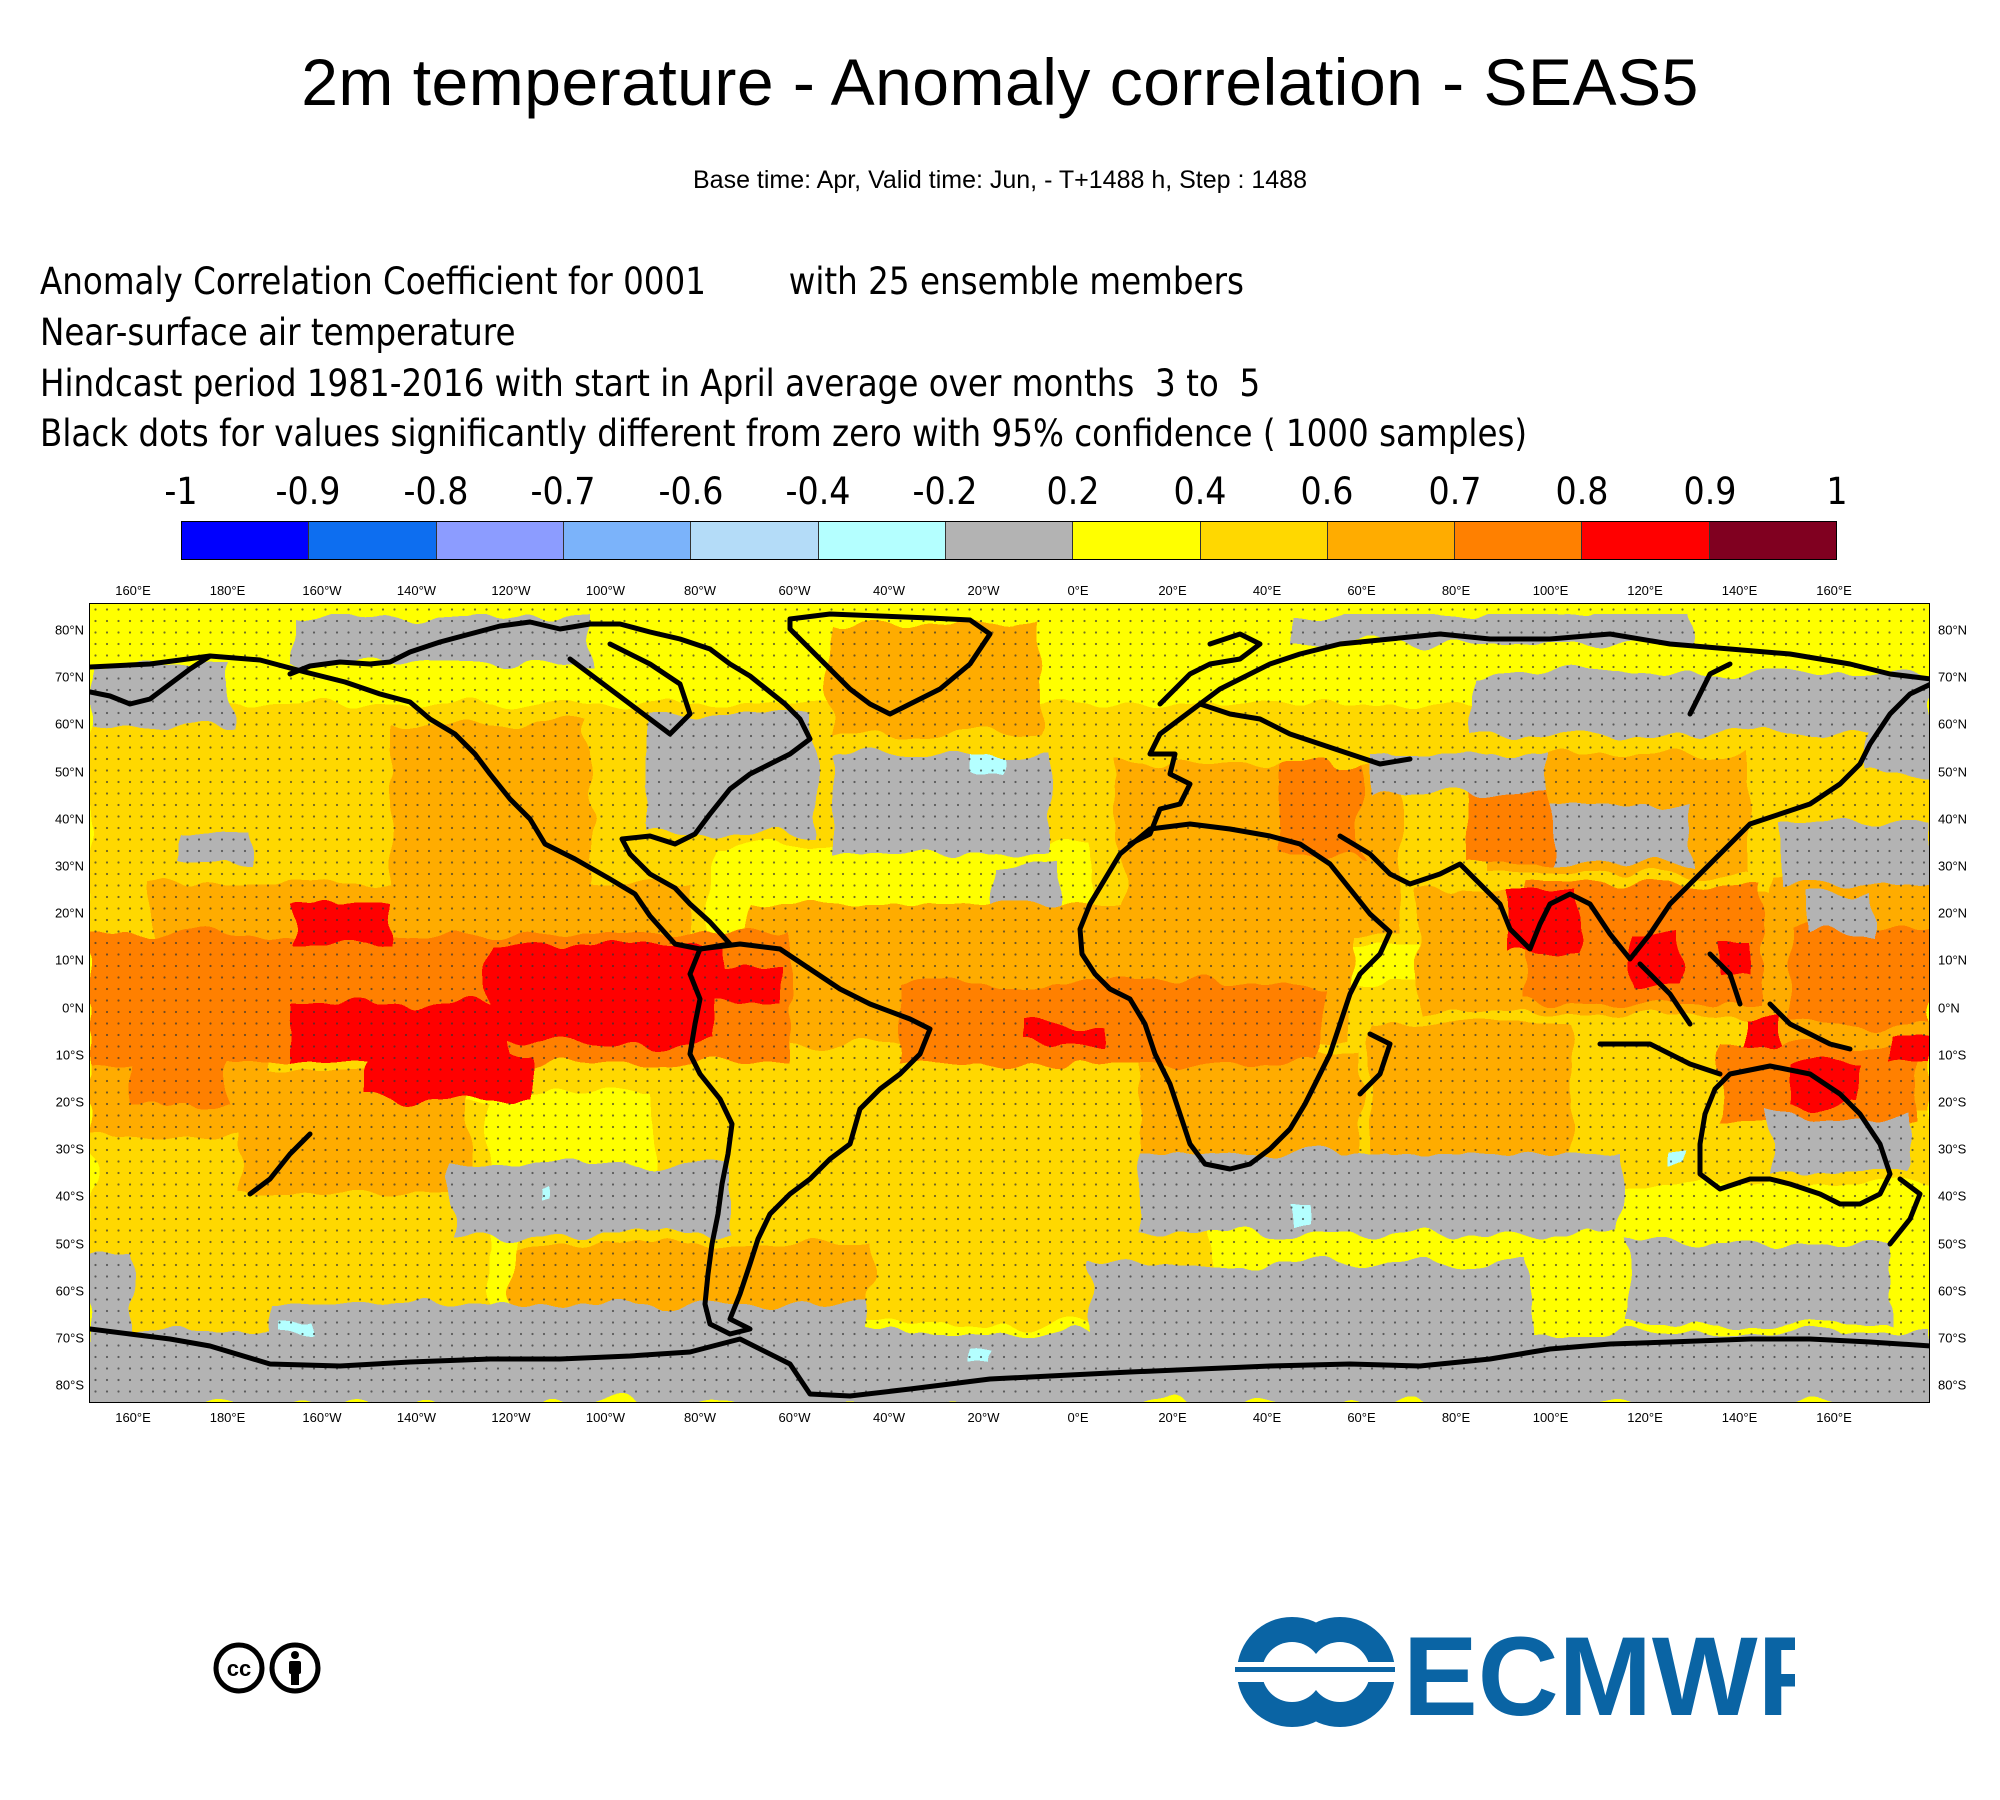 The width and height of the screenshot is (2000, 1800). Describe the element at coordinates (1455, 491) in the screenshot. I see `colorbar-label: 0.7` at that location.